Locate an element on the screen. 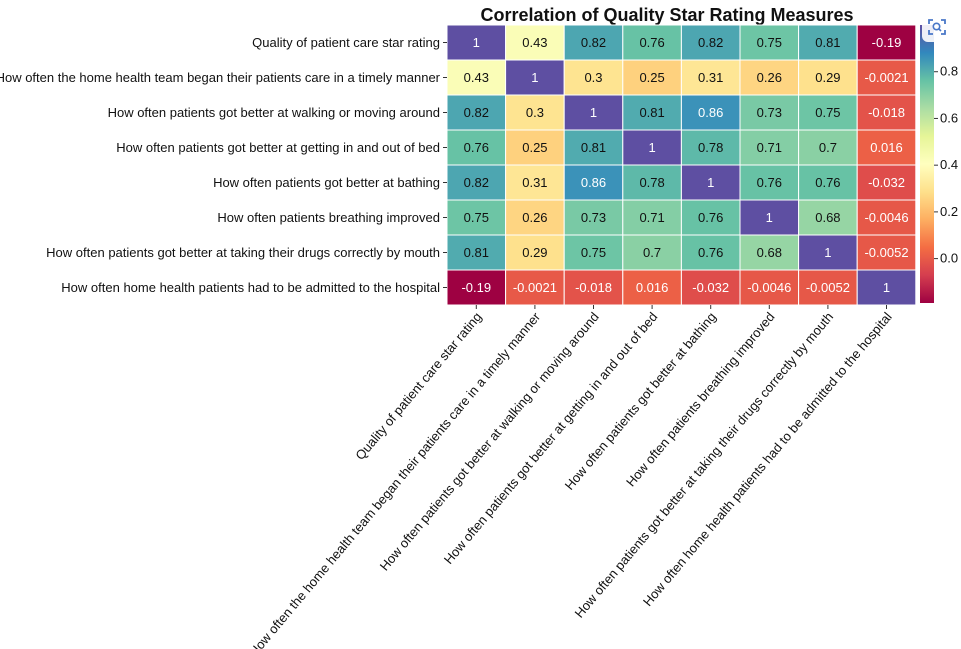 This screenshot has height=649, width=961. cell-value-label: 0.68 is located at coordinates (827, 217).